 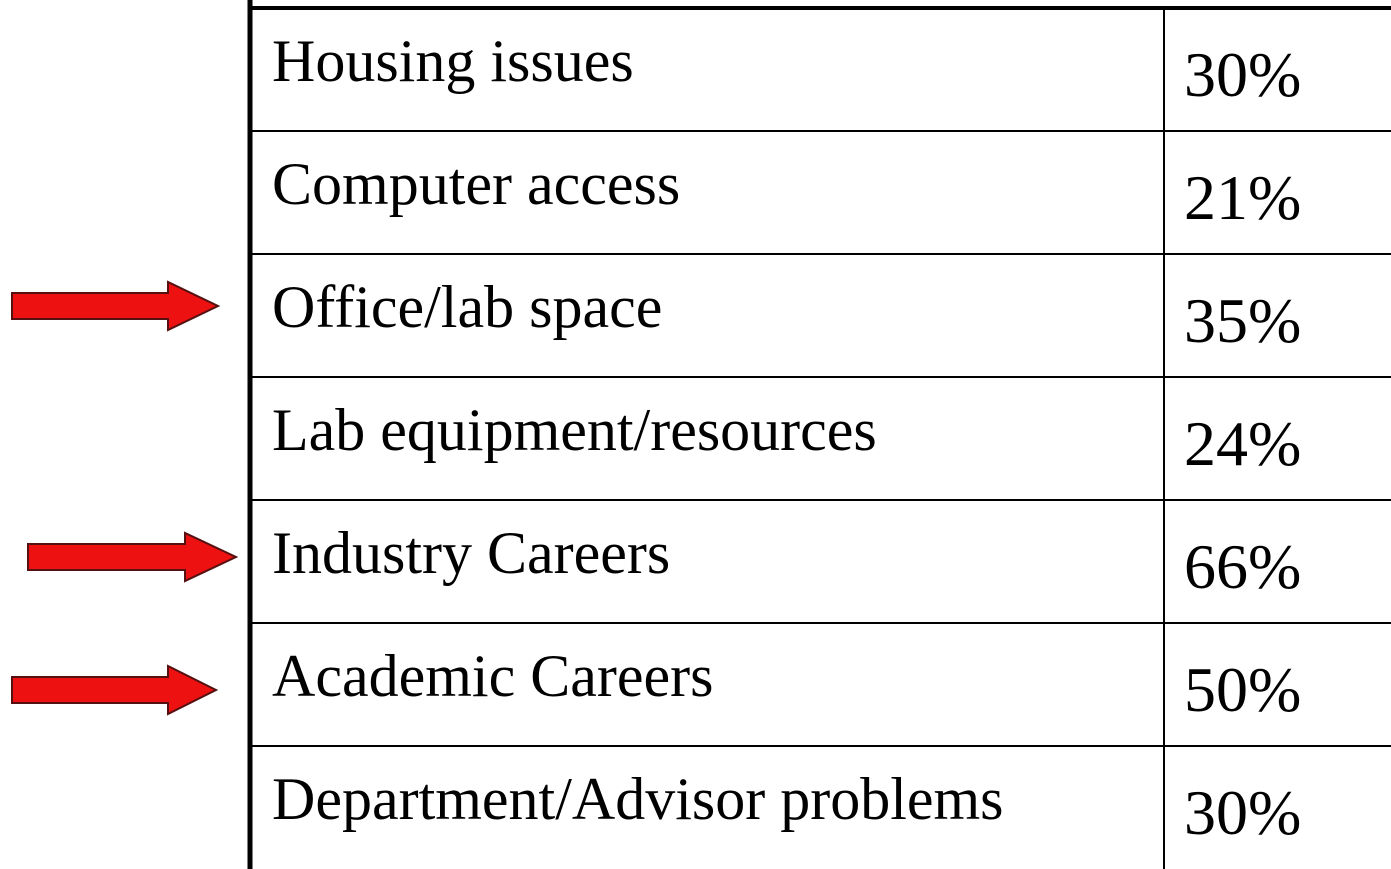 What do you see at coordinates (638, 799) in the screenshot?
I see `row-label: Department/Advisor problems` at bounding box center [638, 799].